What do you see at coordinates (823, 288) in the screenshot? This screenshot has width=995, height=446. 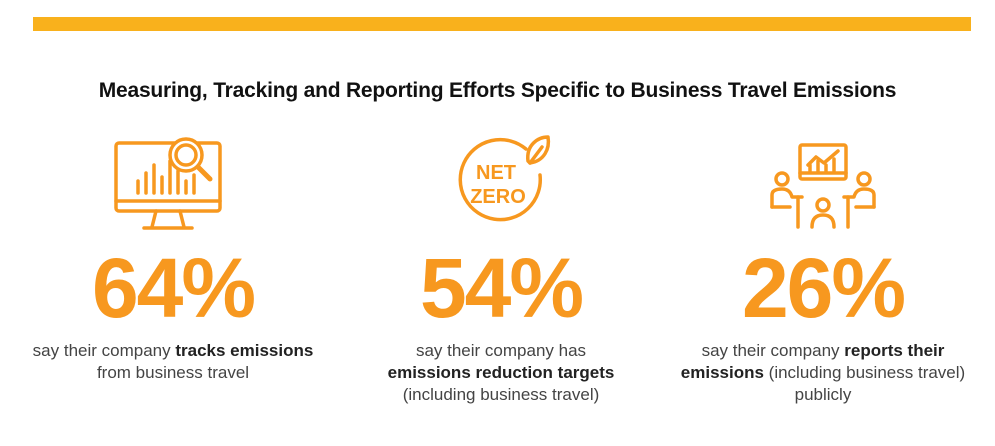 I see `stat-value: 26%` at bounding box center [823, 288].